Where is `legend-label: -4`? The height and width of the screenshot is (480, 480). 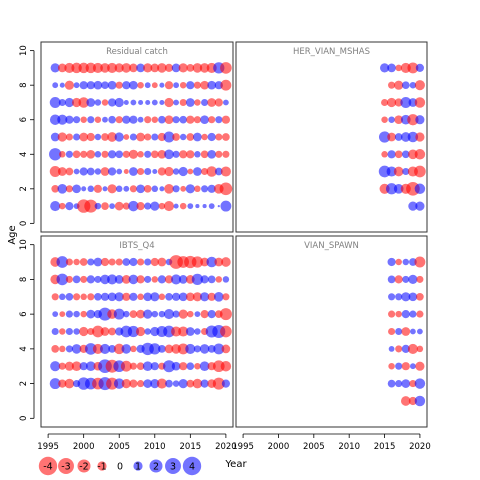 legend-label: -4 is located at coordinates (47, 467).